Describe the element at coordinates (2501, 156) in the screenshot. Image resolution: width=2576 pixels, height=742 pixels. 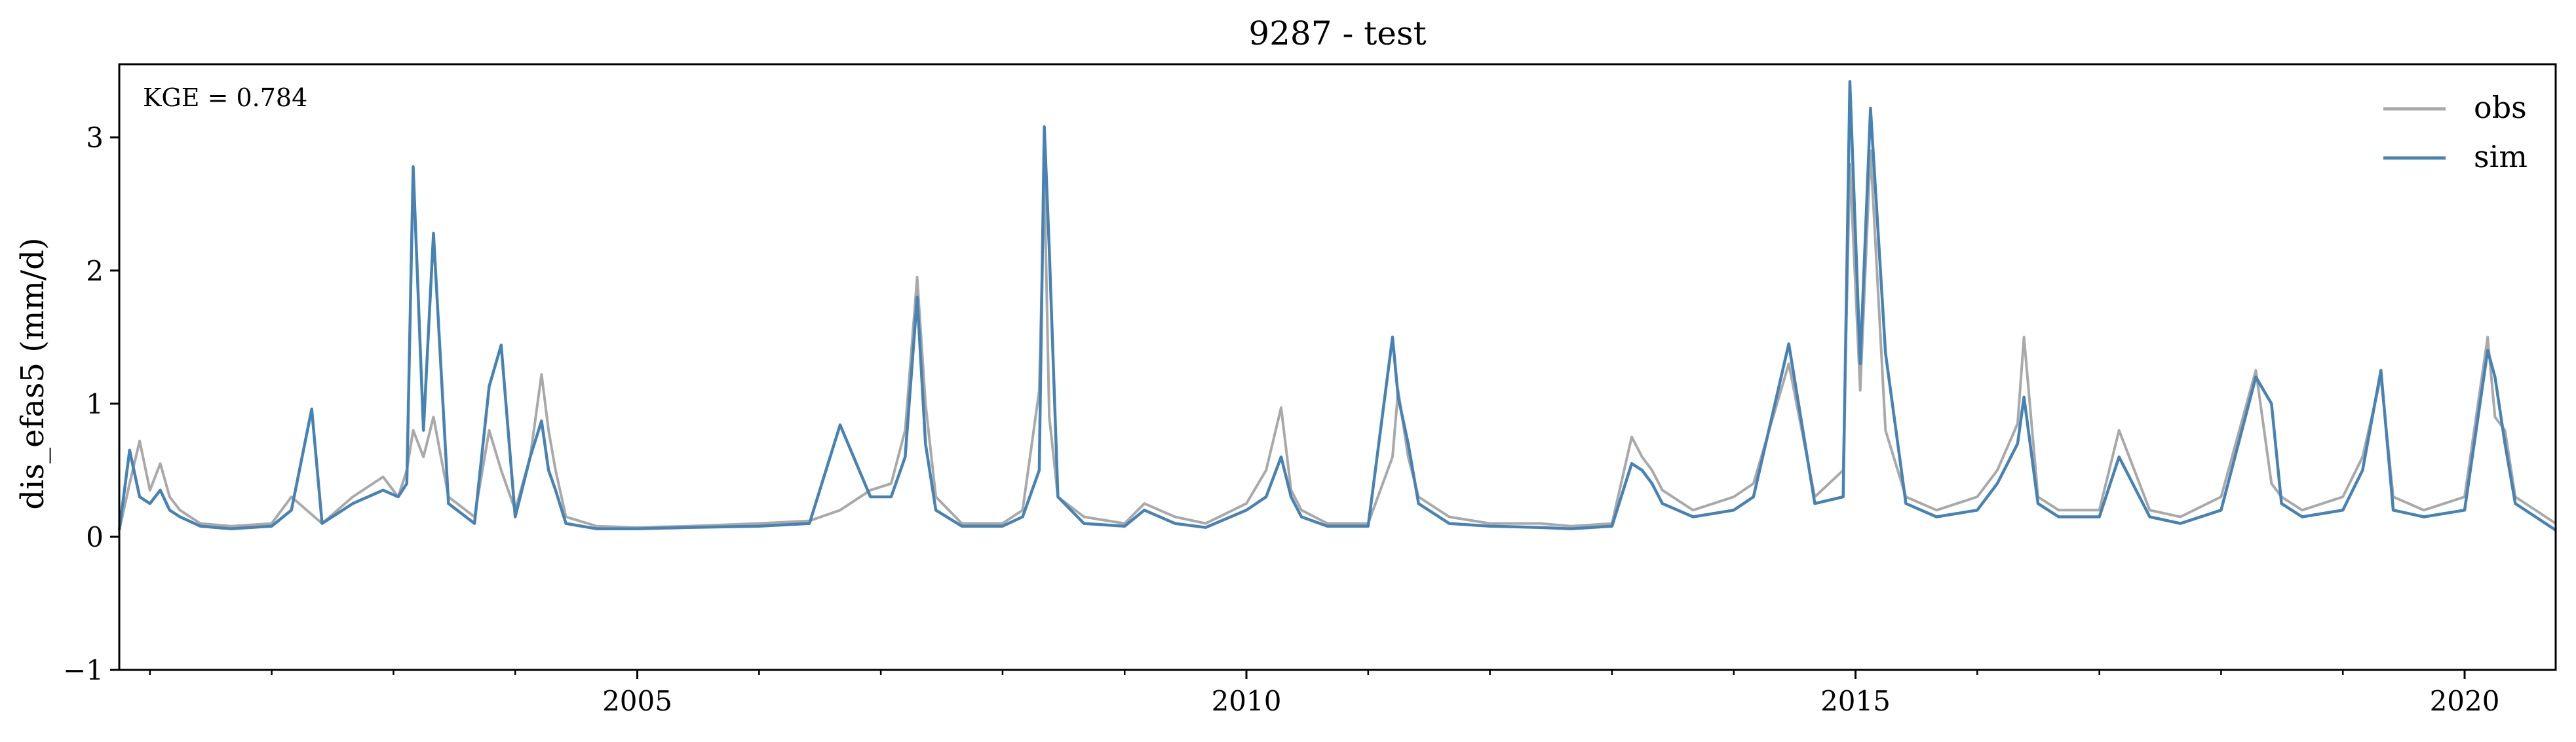
I see `legend-sim-label: sim` at that location.